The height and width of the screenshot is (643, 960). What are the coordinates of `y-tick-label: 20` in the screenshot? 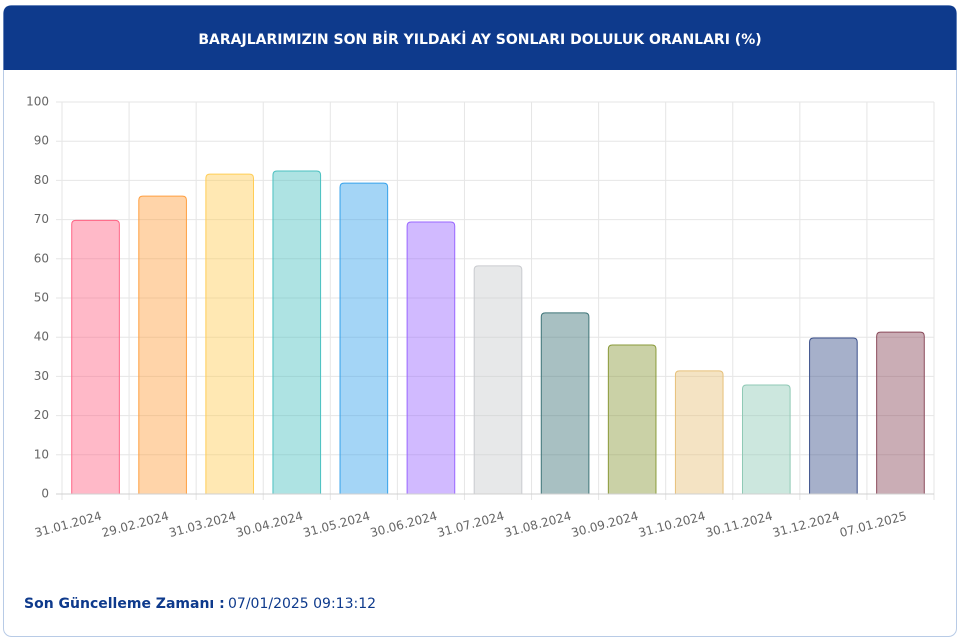 It's located at (41, 415).